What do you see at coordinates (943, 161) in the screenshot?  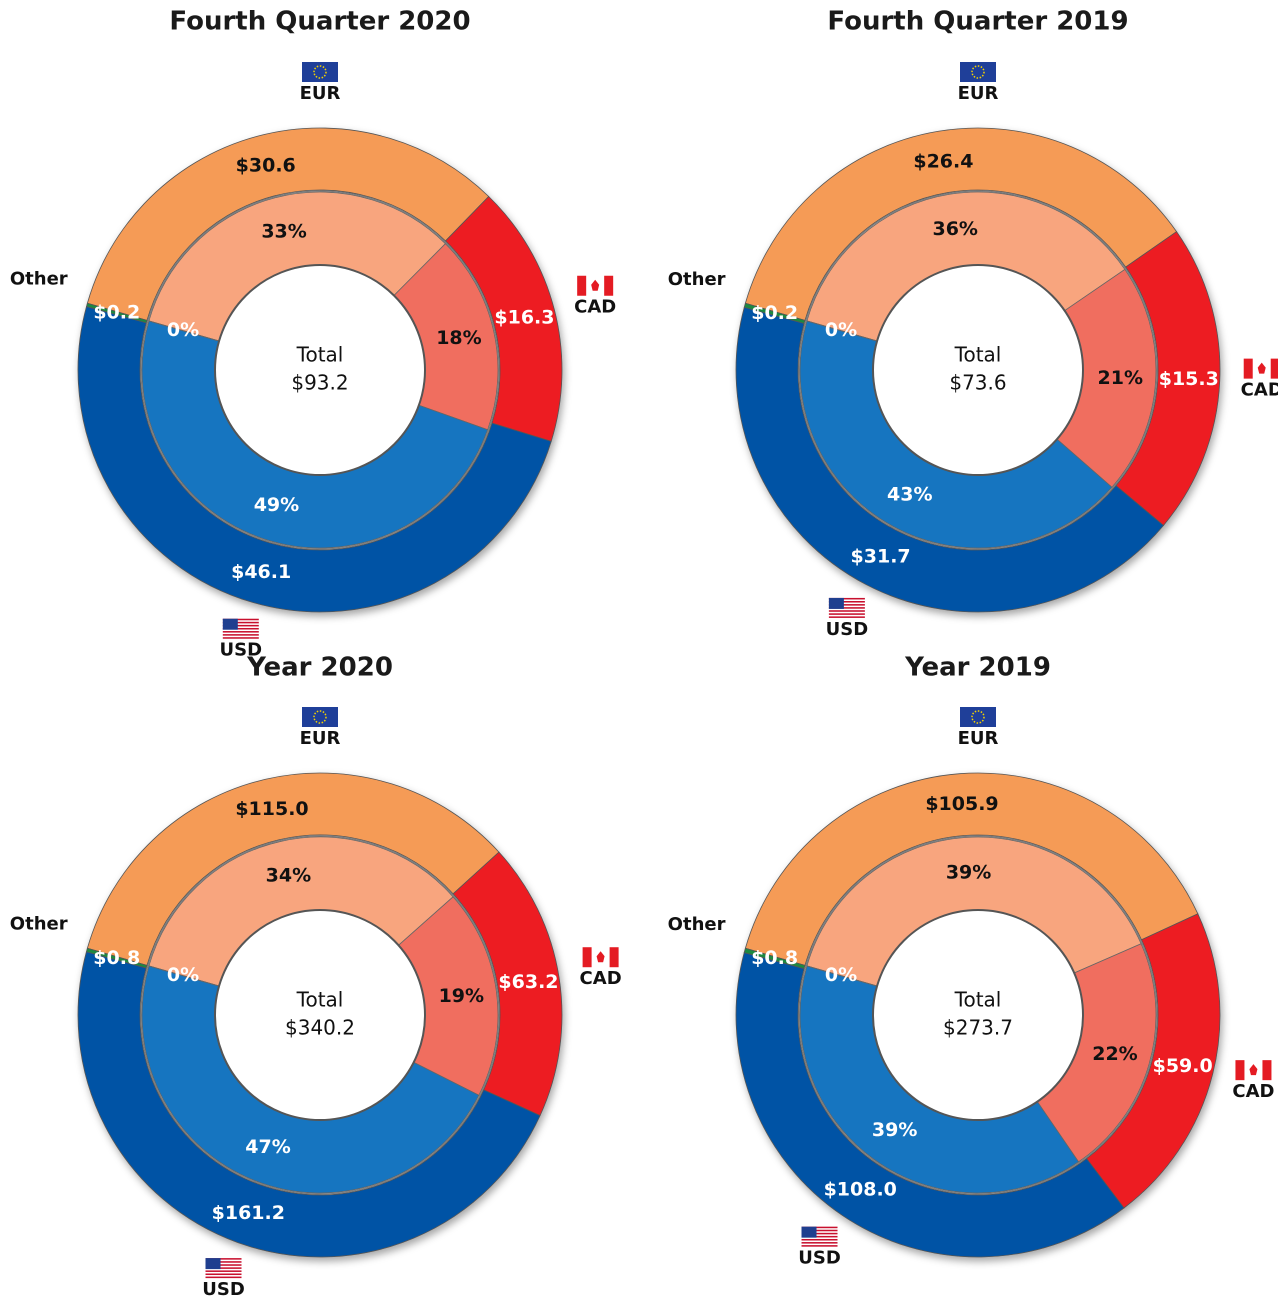 I see `outer-value-label: $26.4` at bounding box center [943, 161].